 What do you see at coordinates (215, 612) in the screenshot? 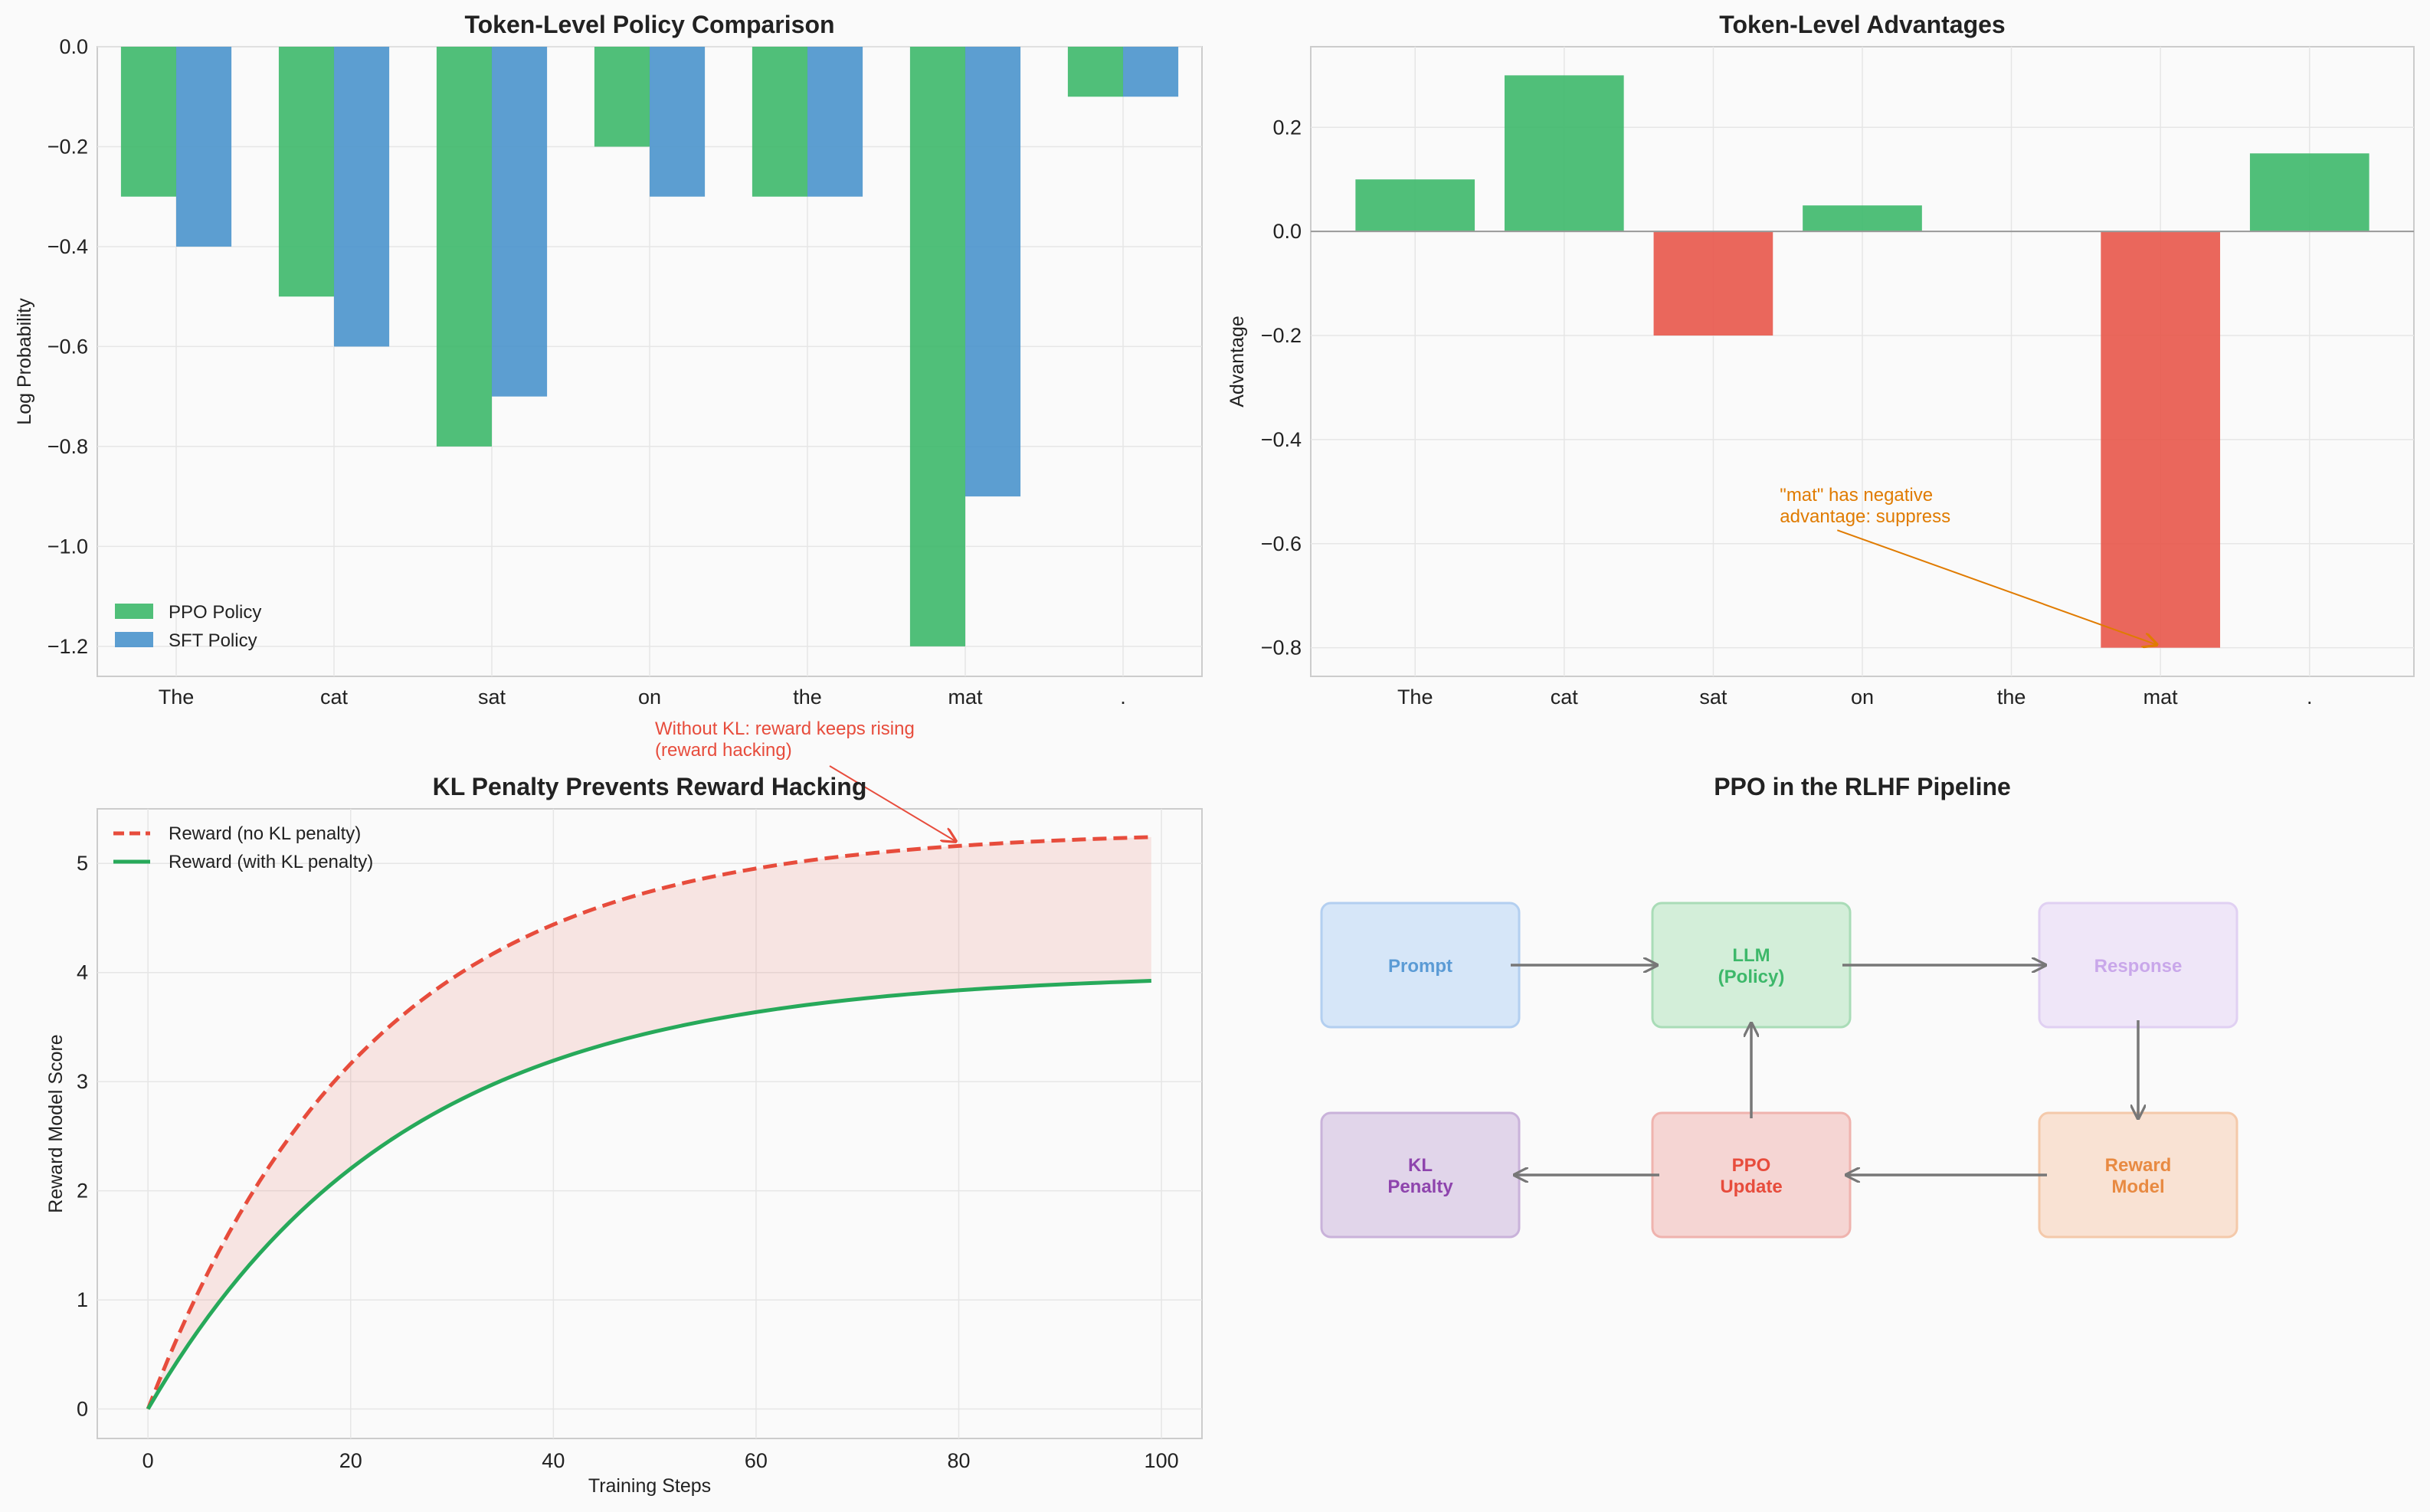
I see `legend-label: PPO Policy` at bounding box center [215, 612].